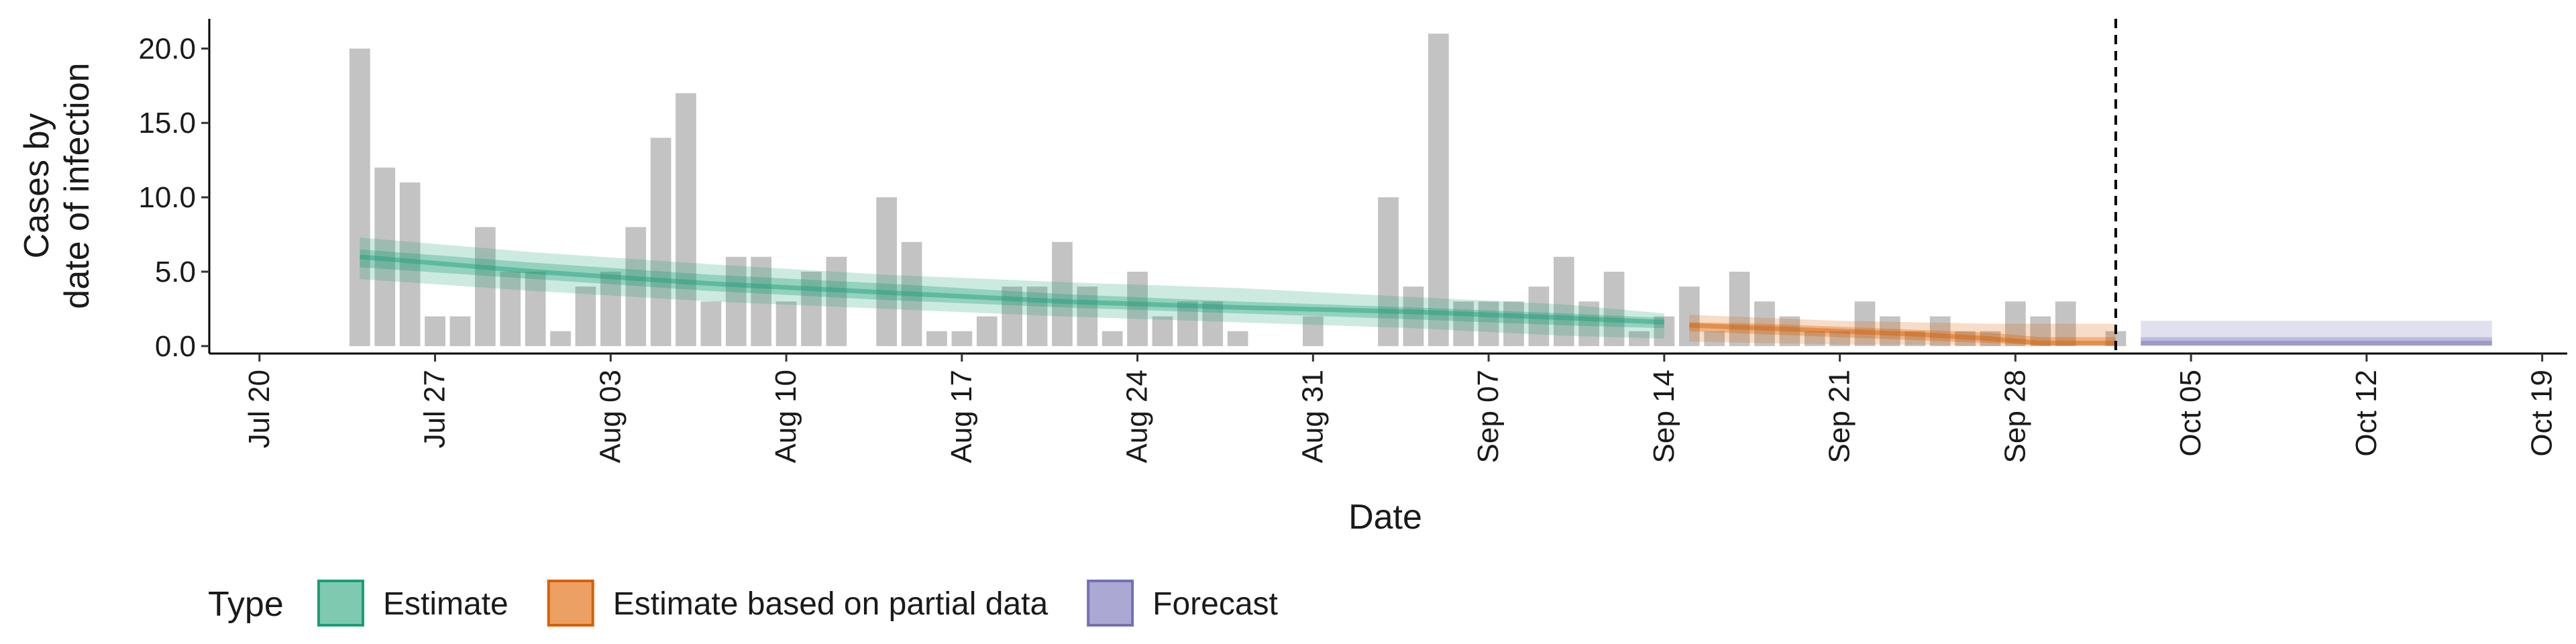 This screenshot has height=644, width=2576. I want to click on y-axis-title-text: Cases bydate of infection, so click(57, 185).